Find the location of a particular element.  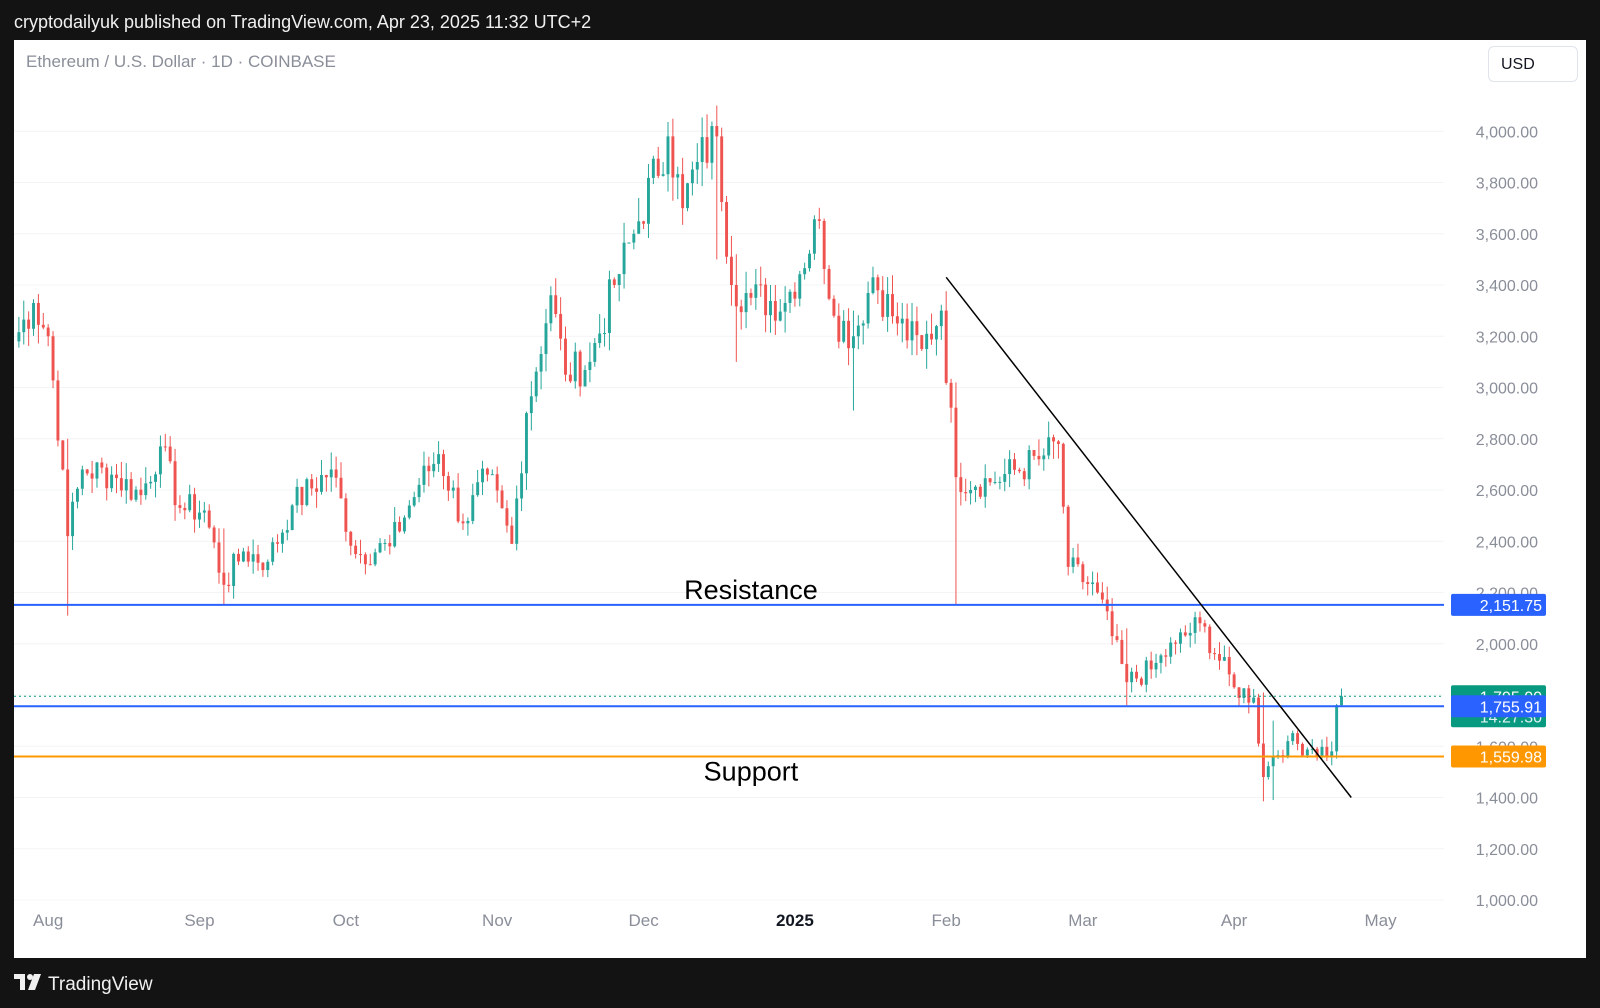

annotation-resistance: Resistance is located at coordinates (751, 590).